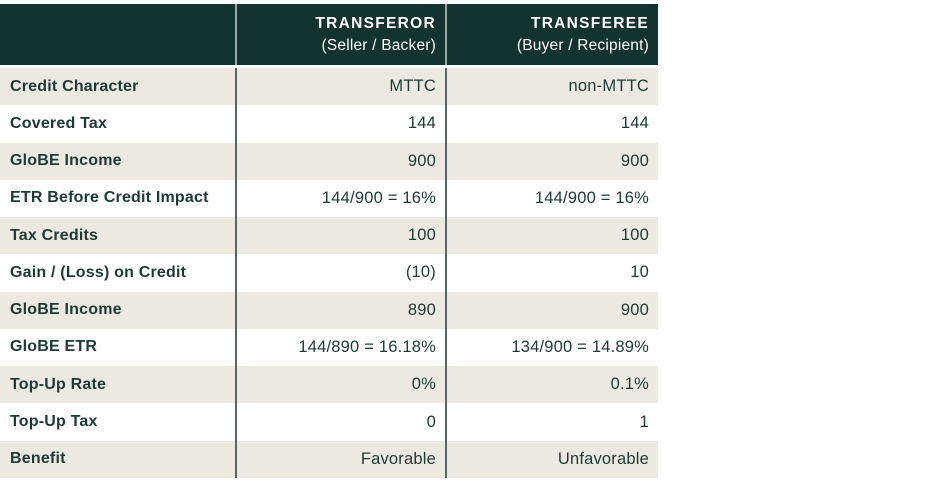  Describe the element at coordinates (551, 198) in the screenshot. I see `transferee-value: 144/900 = 16%` at that location.